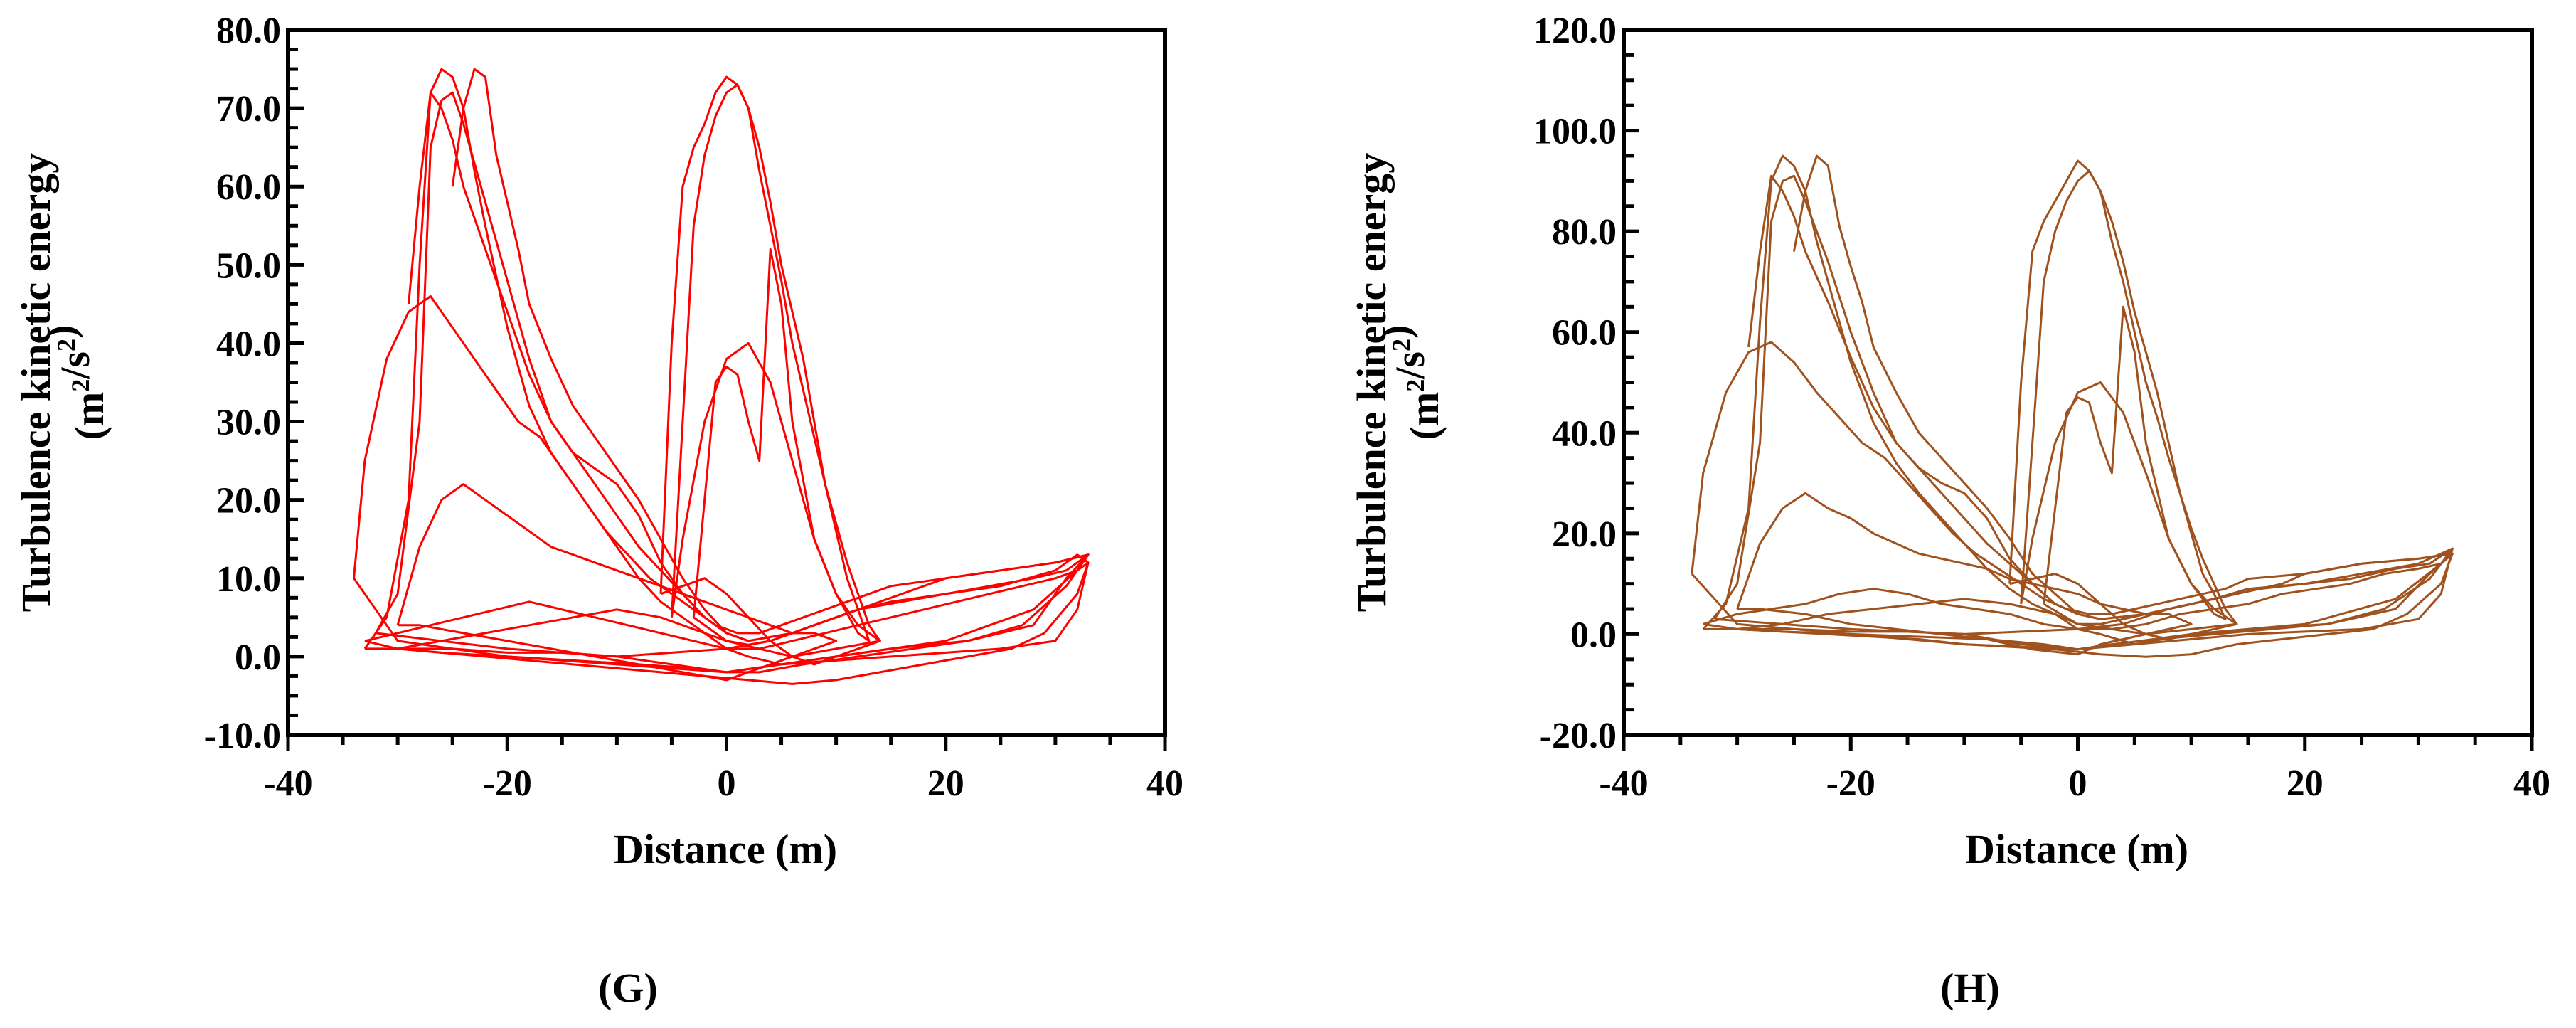 Image resolution: width=2576 pixels, height=1028 pixels. Describe the element at coordinates (1578, 736) in the screenshot. I see `y-tick-label: -20.0` at that location.